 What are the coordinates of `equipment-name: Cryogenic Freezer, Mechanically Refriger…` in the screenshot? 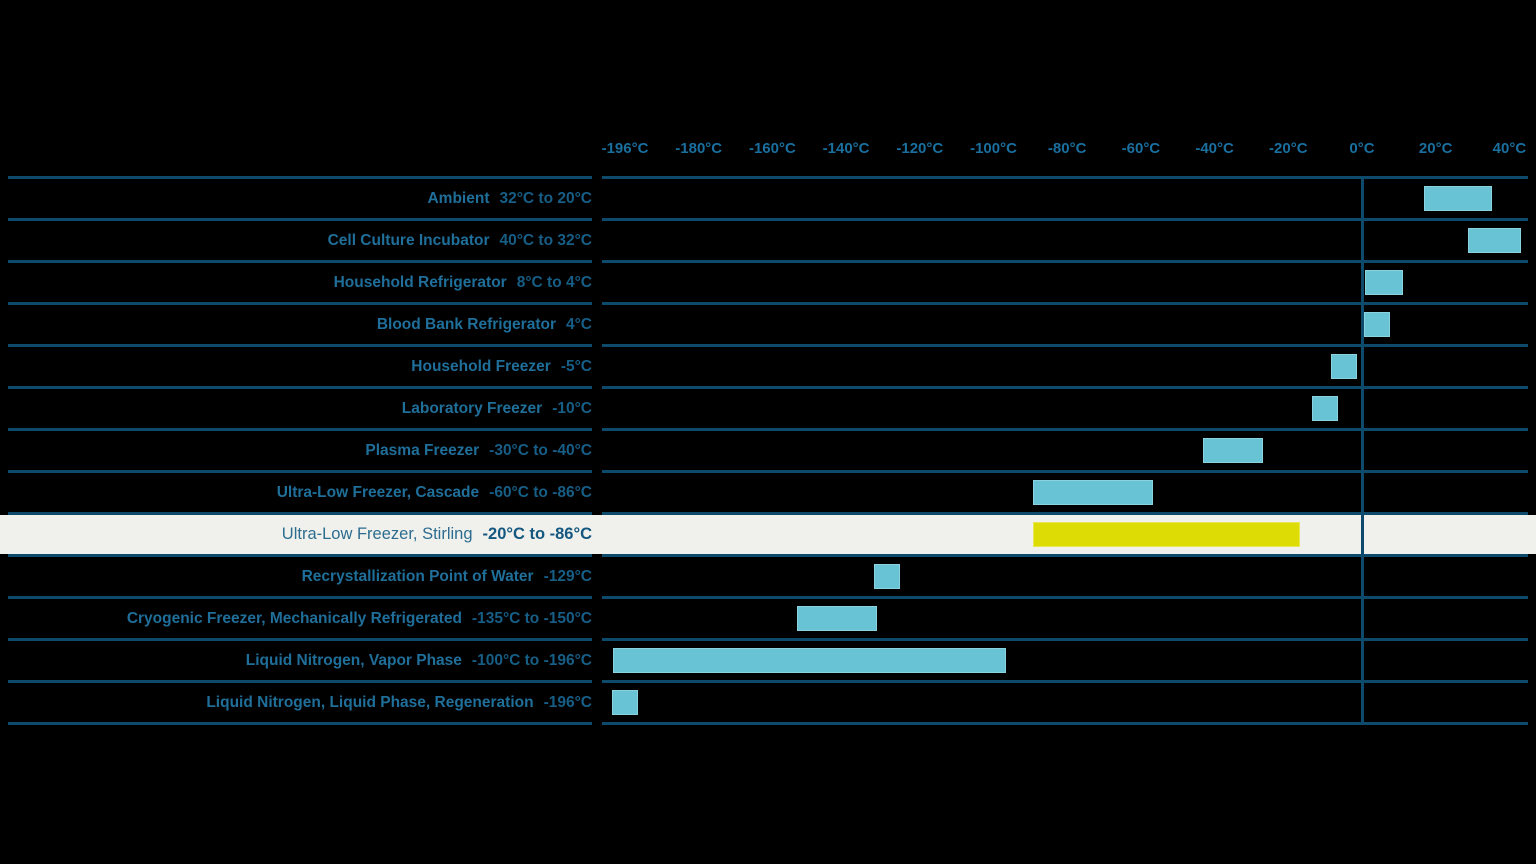 It's located at (294, 618).